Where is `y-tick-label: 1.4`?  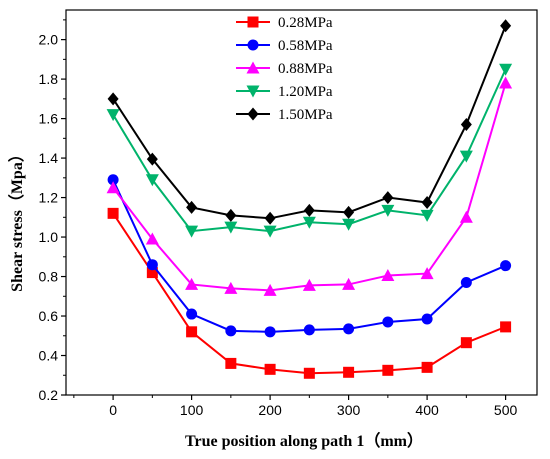 y-tick-label: 1.4 is located at coordinates (49, 158).